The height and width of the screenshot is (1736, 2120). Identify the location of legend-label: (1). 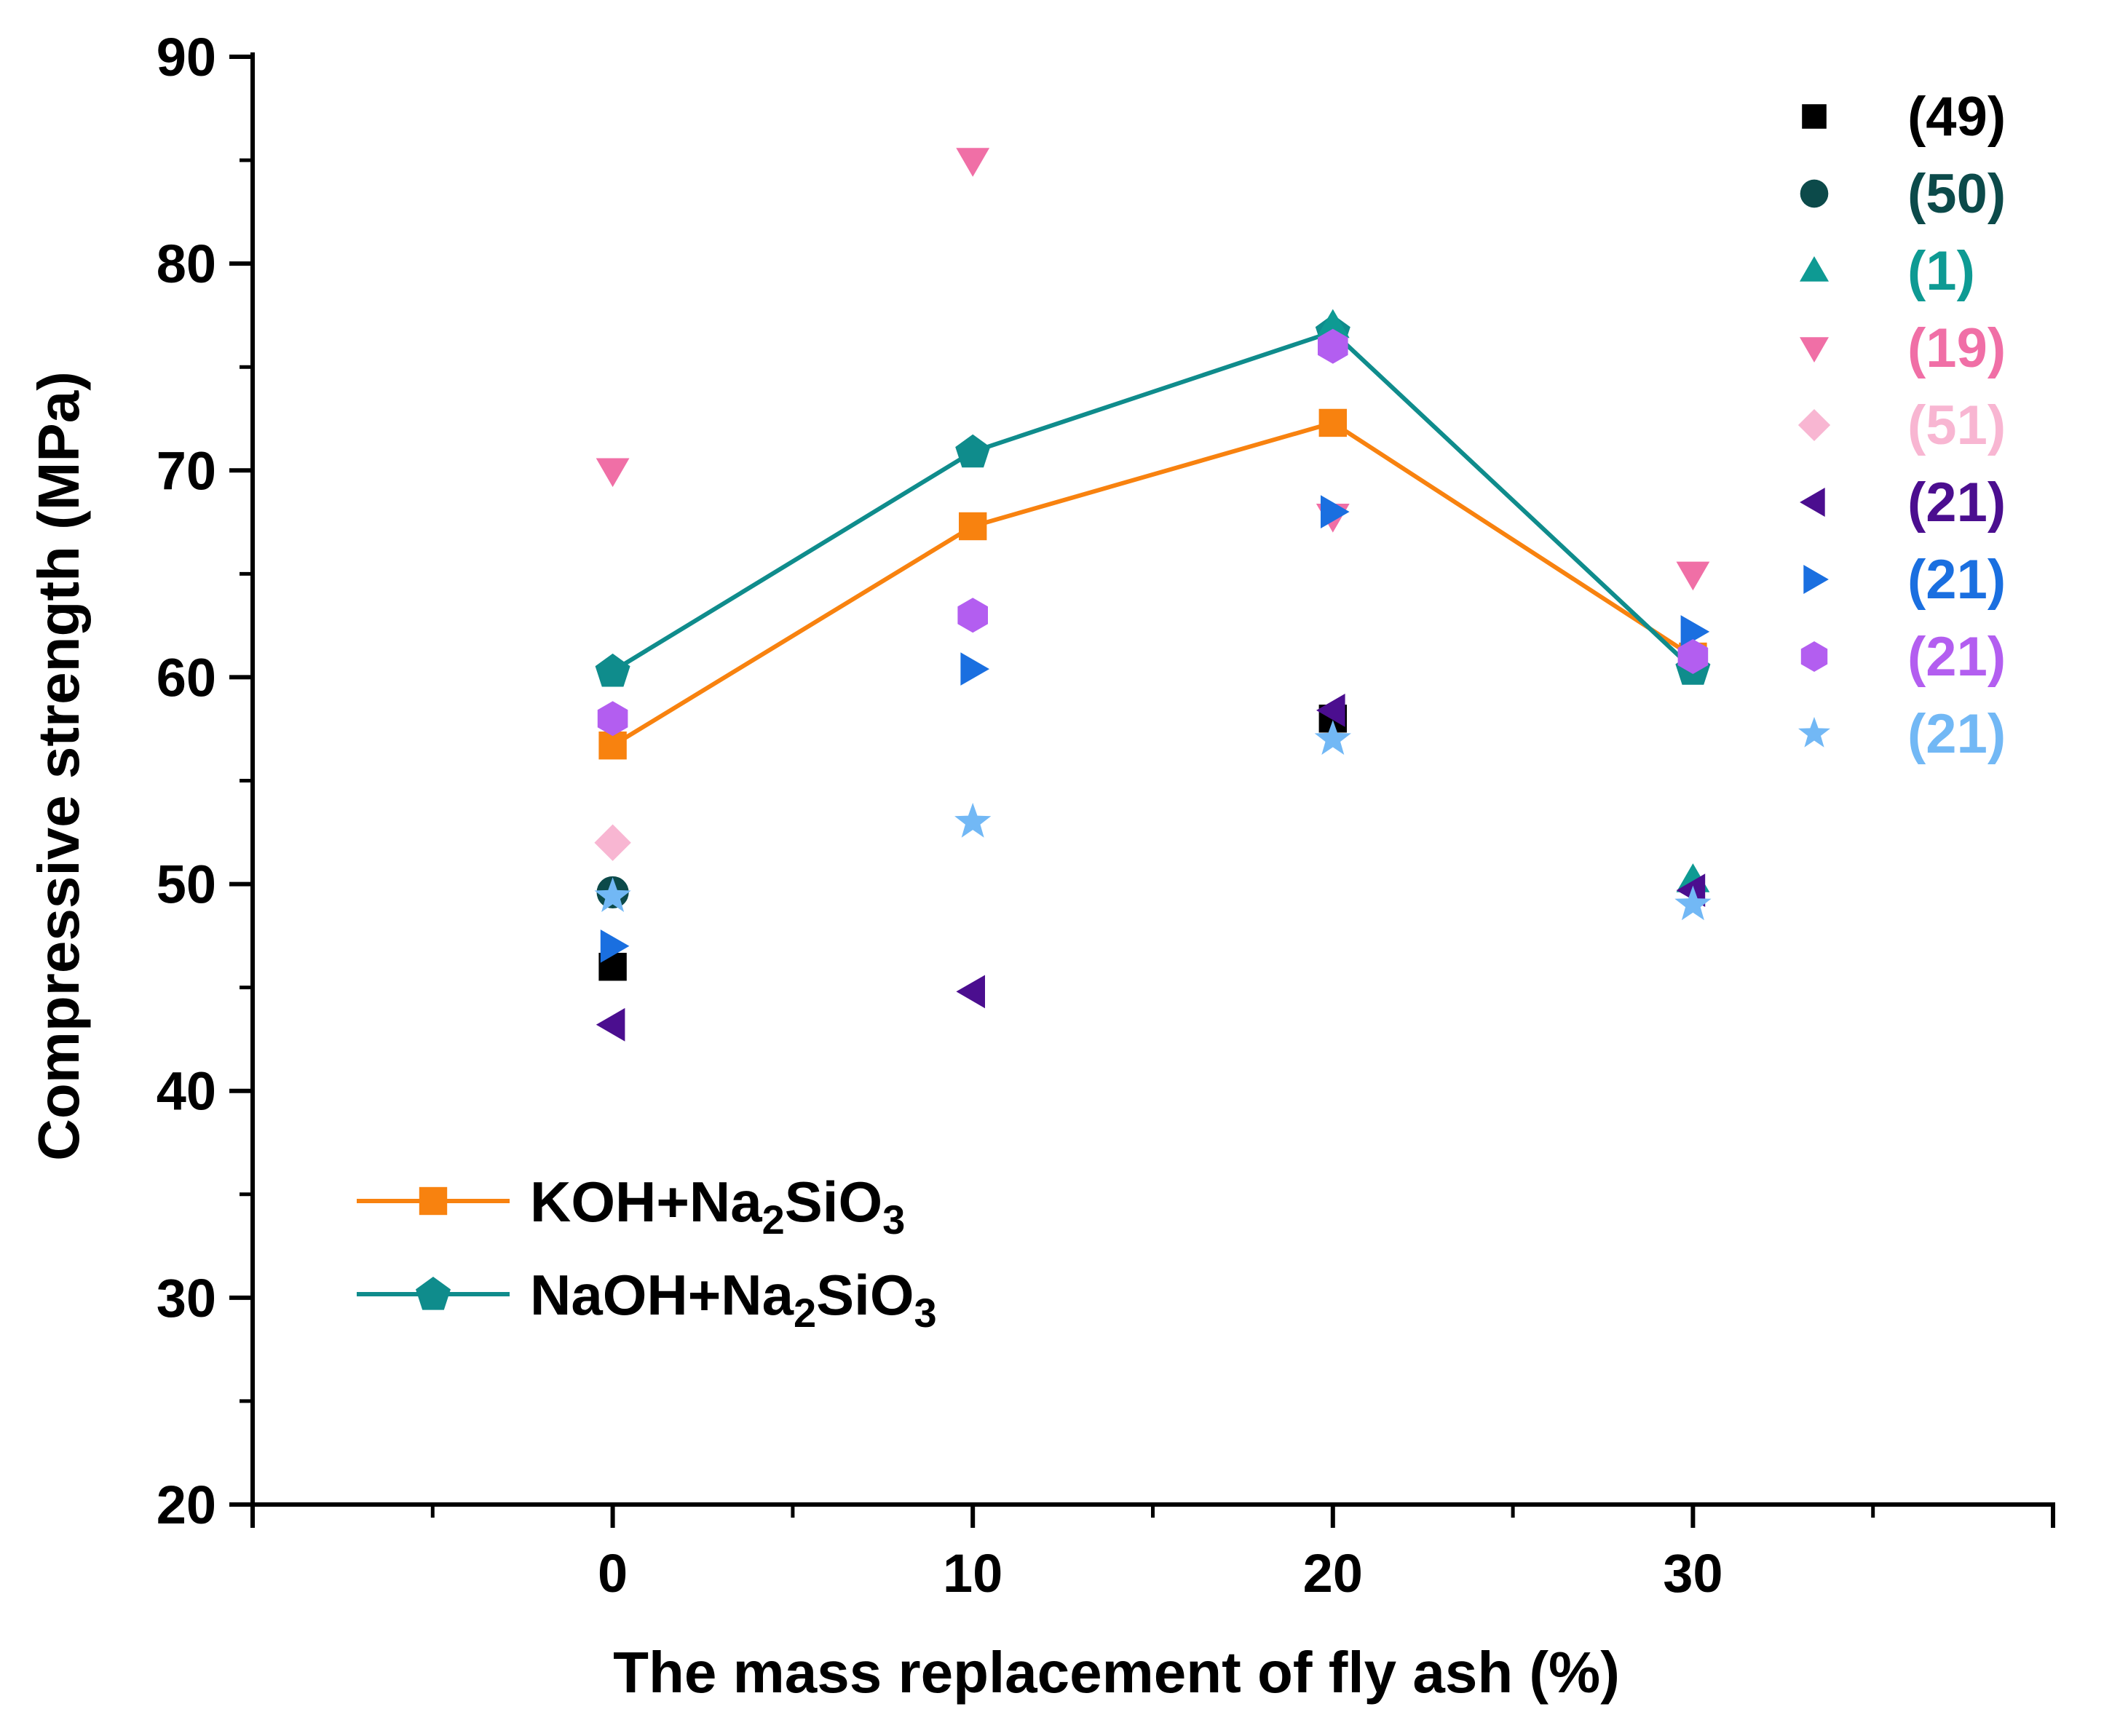
(1941, 271).